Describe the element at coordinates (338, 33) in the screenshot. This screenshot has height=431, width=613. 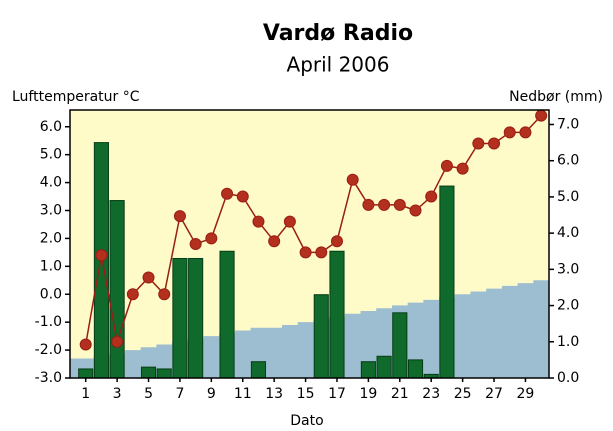
I see `chart-title: Vardø Radio` at that location.